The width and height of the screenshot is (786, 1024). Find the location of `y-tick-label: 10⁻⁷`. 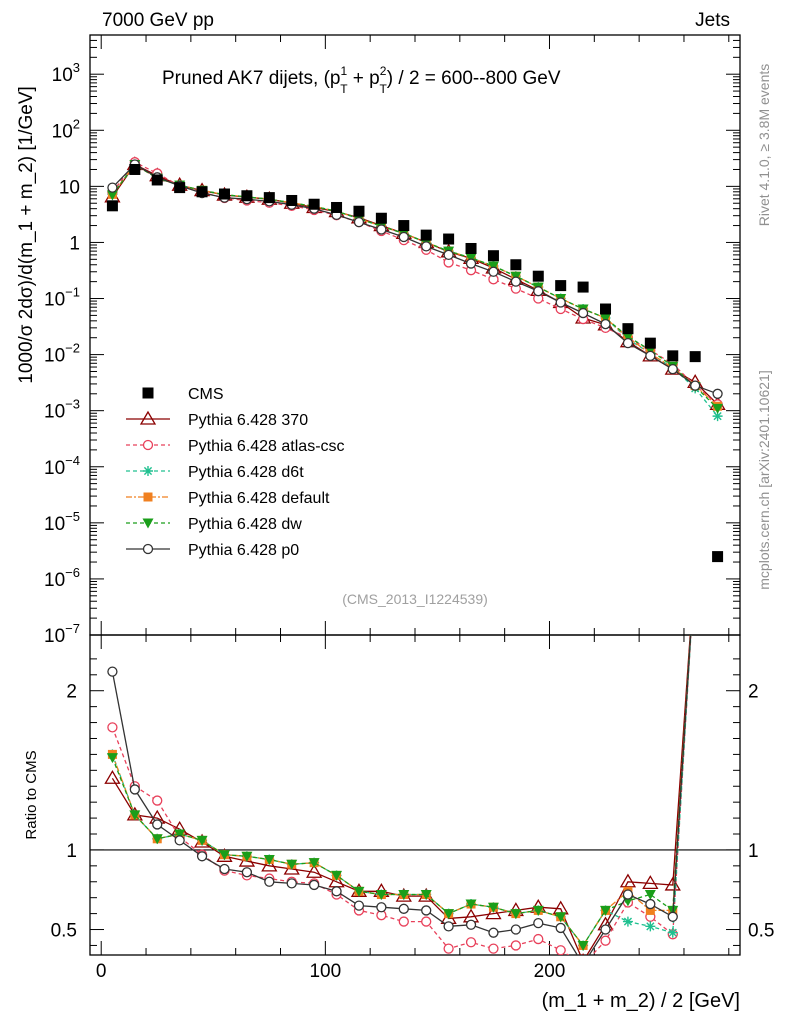

y-tick-label: 10⁻⁷ is located at coordinates (62, 634).